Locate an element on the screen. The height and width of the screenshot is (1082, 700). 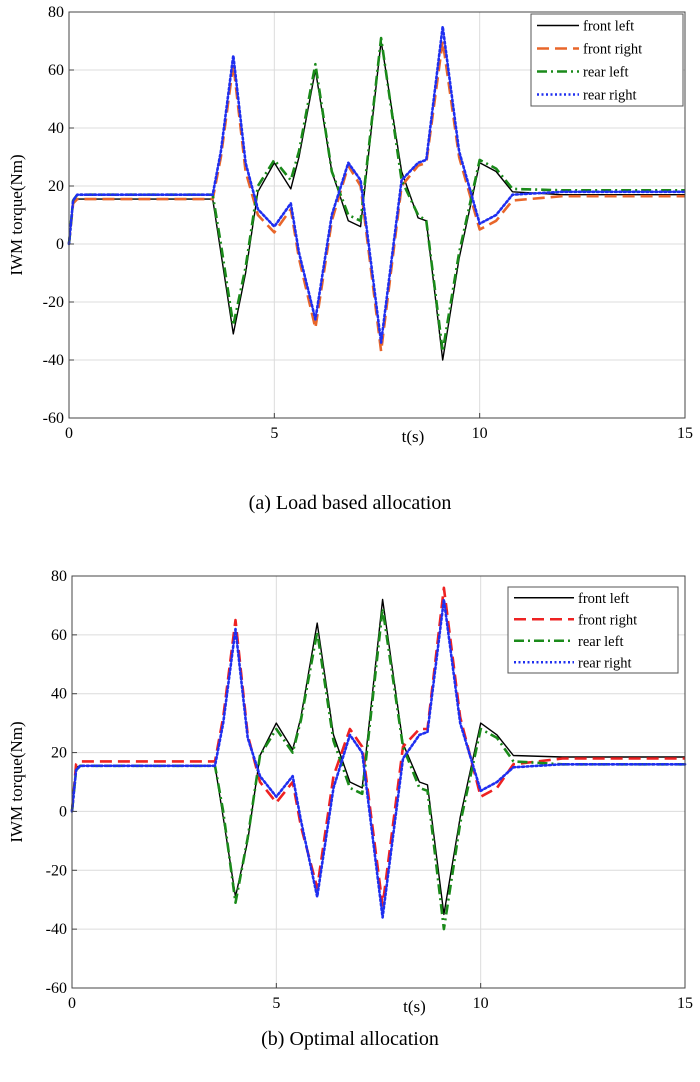
caption-a: (a) Load based allocation is located at coordinates (350, 503).